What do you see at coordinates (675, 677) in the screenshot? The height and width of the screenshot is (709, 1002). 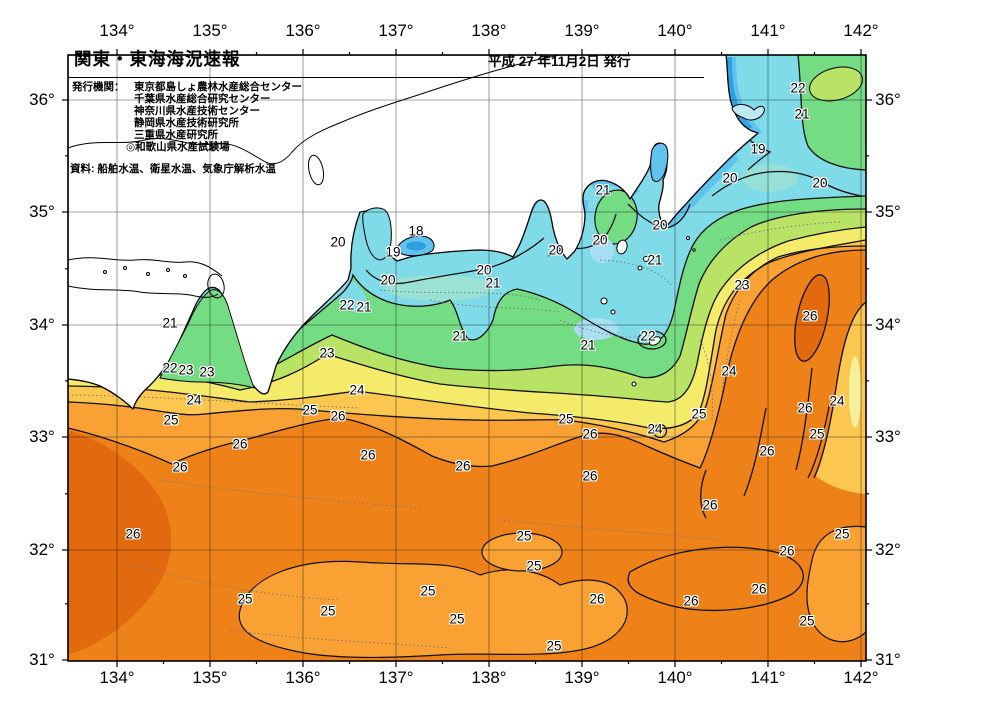 I see `axis-tick-label: 140°` at bounding box center [675, 677].